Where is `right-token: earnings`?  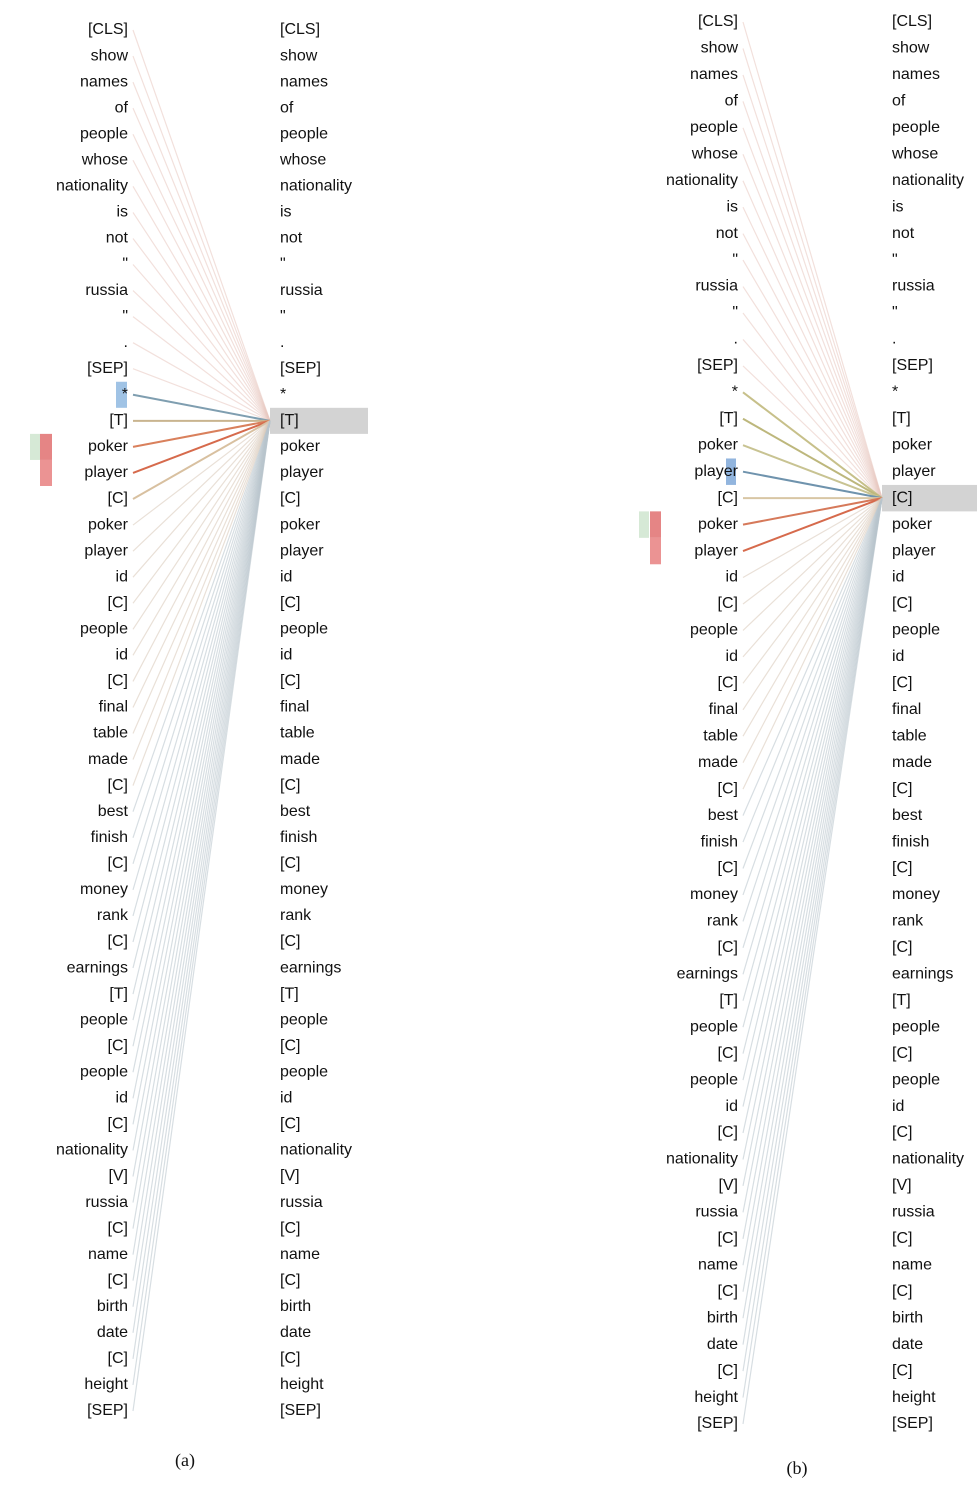 right-token: earnings is located at coordinates (310, 967).